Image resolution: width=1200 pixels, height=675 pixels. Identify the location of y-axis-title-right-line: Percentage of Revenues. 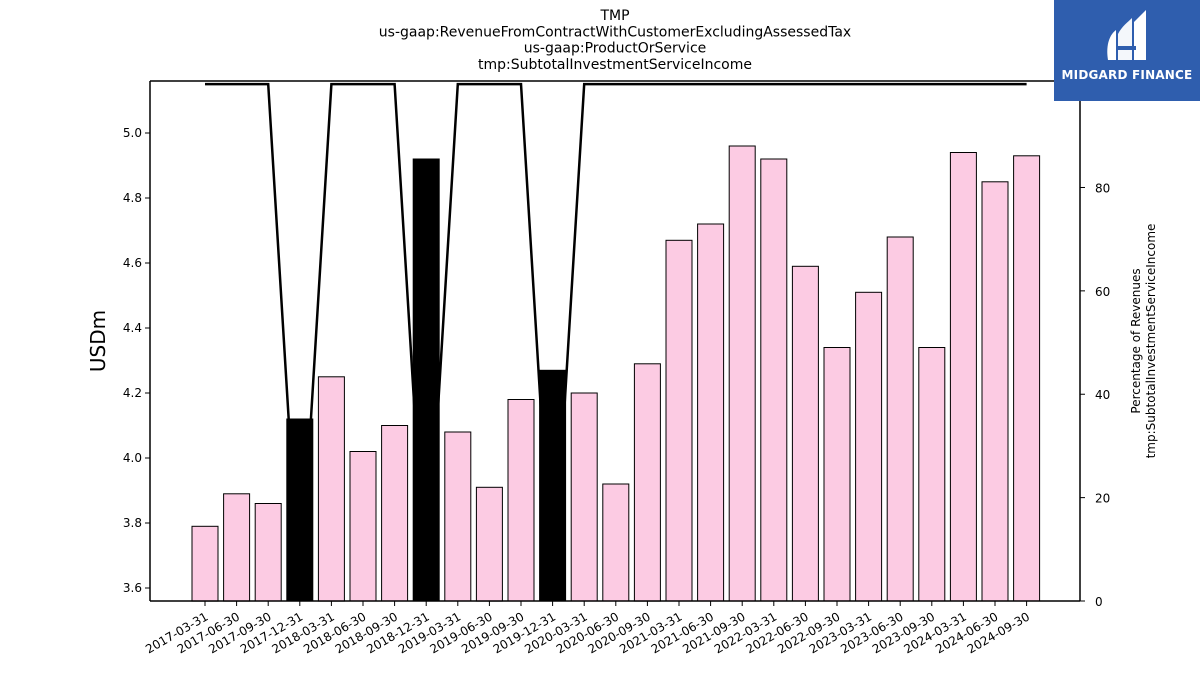
(1136, 340).